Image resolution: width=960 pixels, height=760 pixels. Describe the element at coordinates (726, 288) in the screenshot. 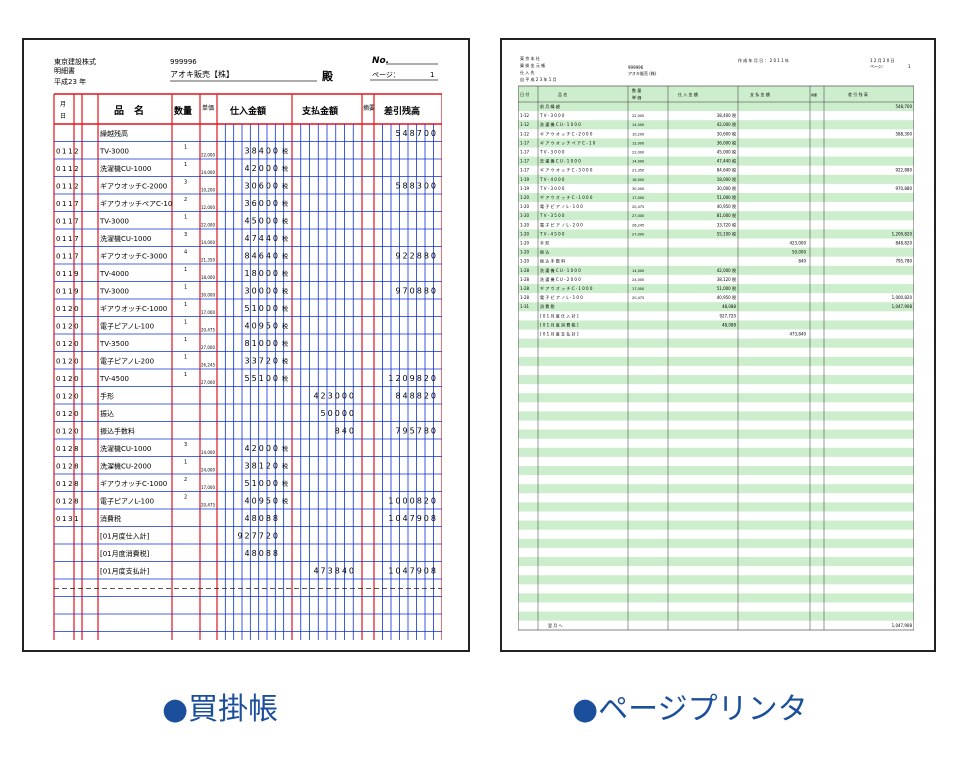

I see `row-purchase: 51,000 税` at that location.